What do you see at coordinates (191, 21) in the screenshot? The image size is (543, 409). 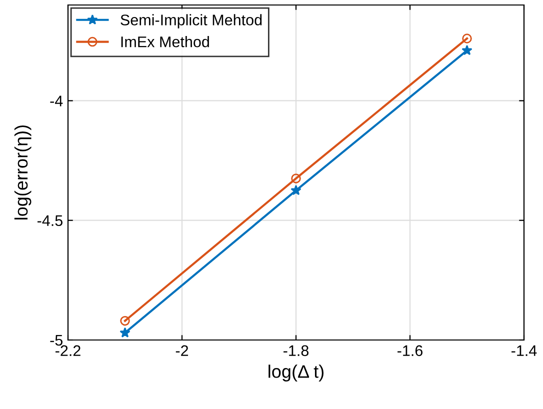 I see `legend-label: Semi-Implicit Mehtod` at bounding box center [191, 21].